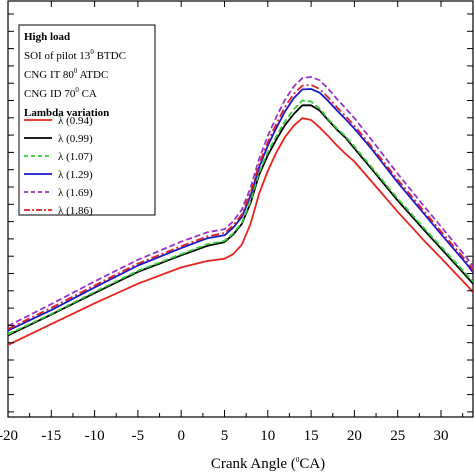 This screenshot has width=474, height=474. Describe the element at coordinates (253, 464) in the screenshot. I see `x-axis-title-prefix: Crank Angle (` at that location.